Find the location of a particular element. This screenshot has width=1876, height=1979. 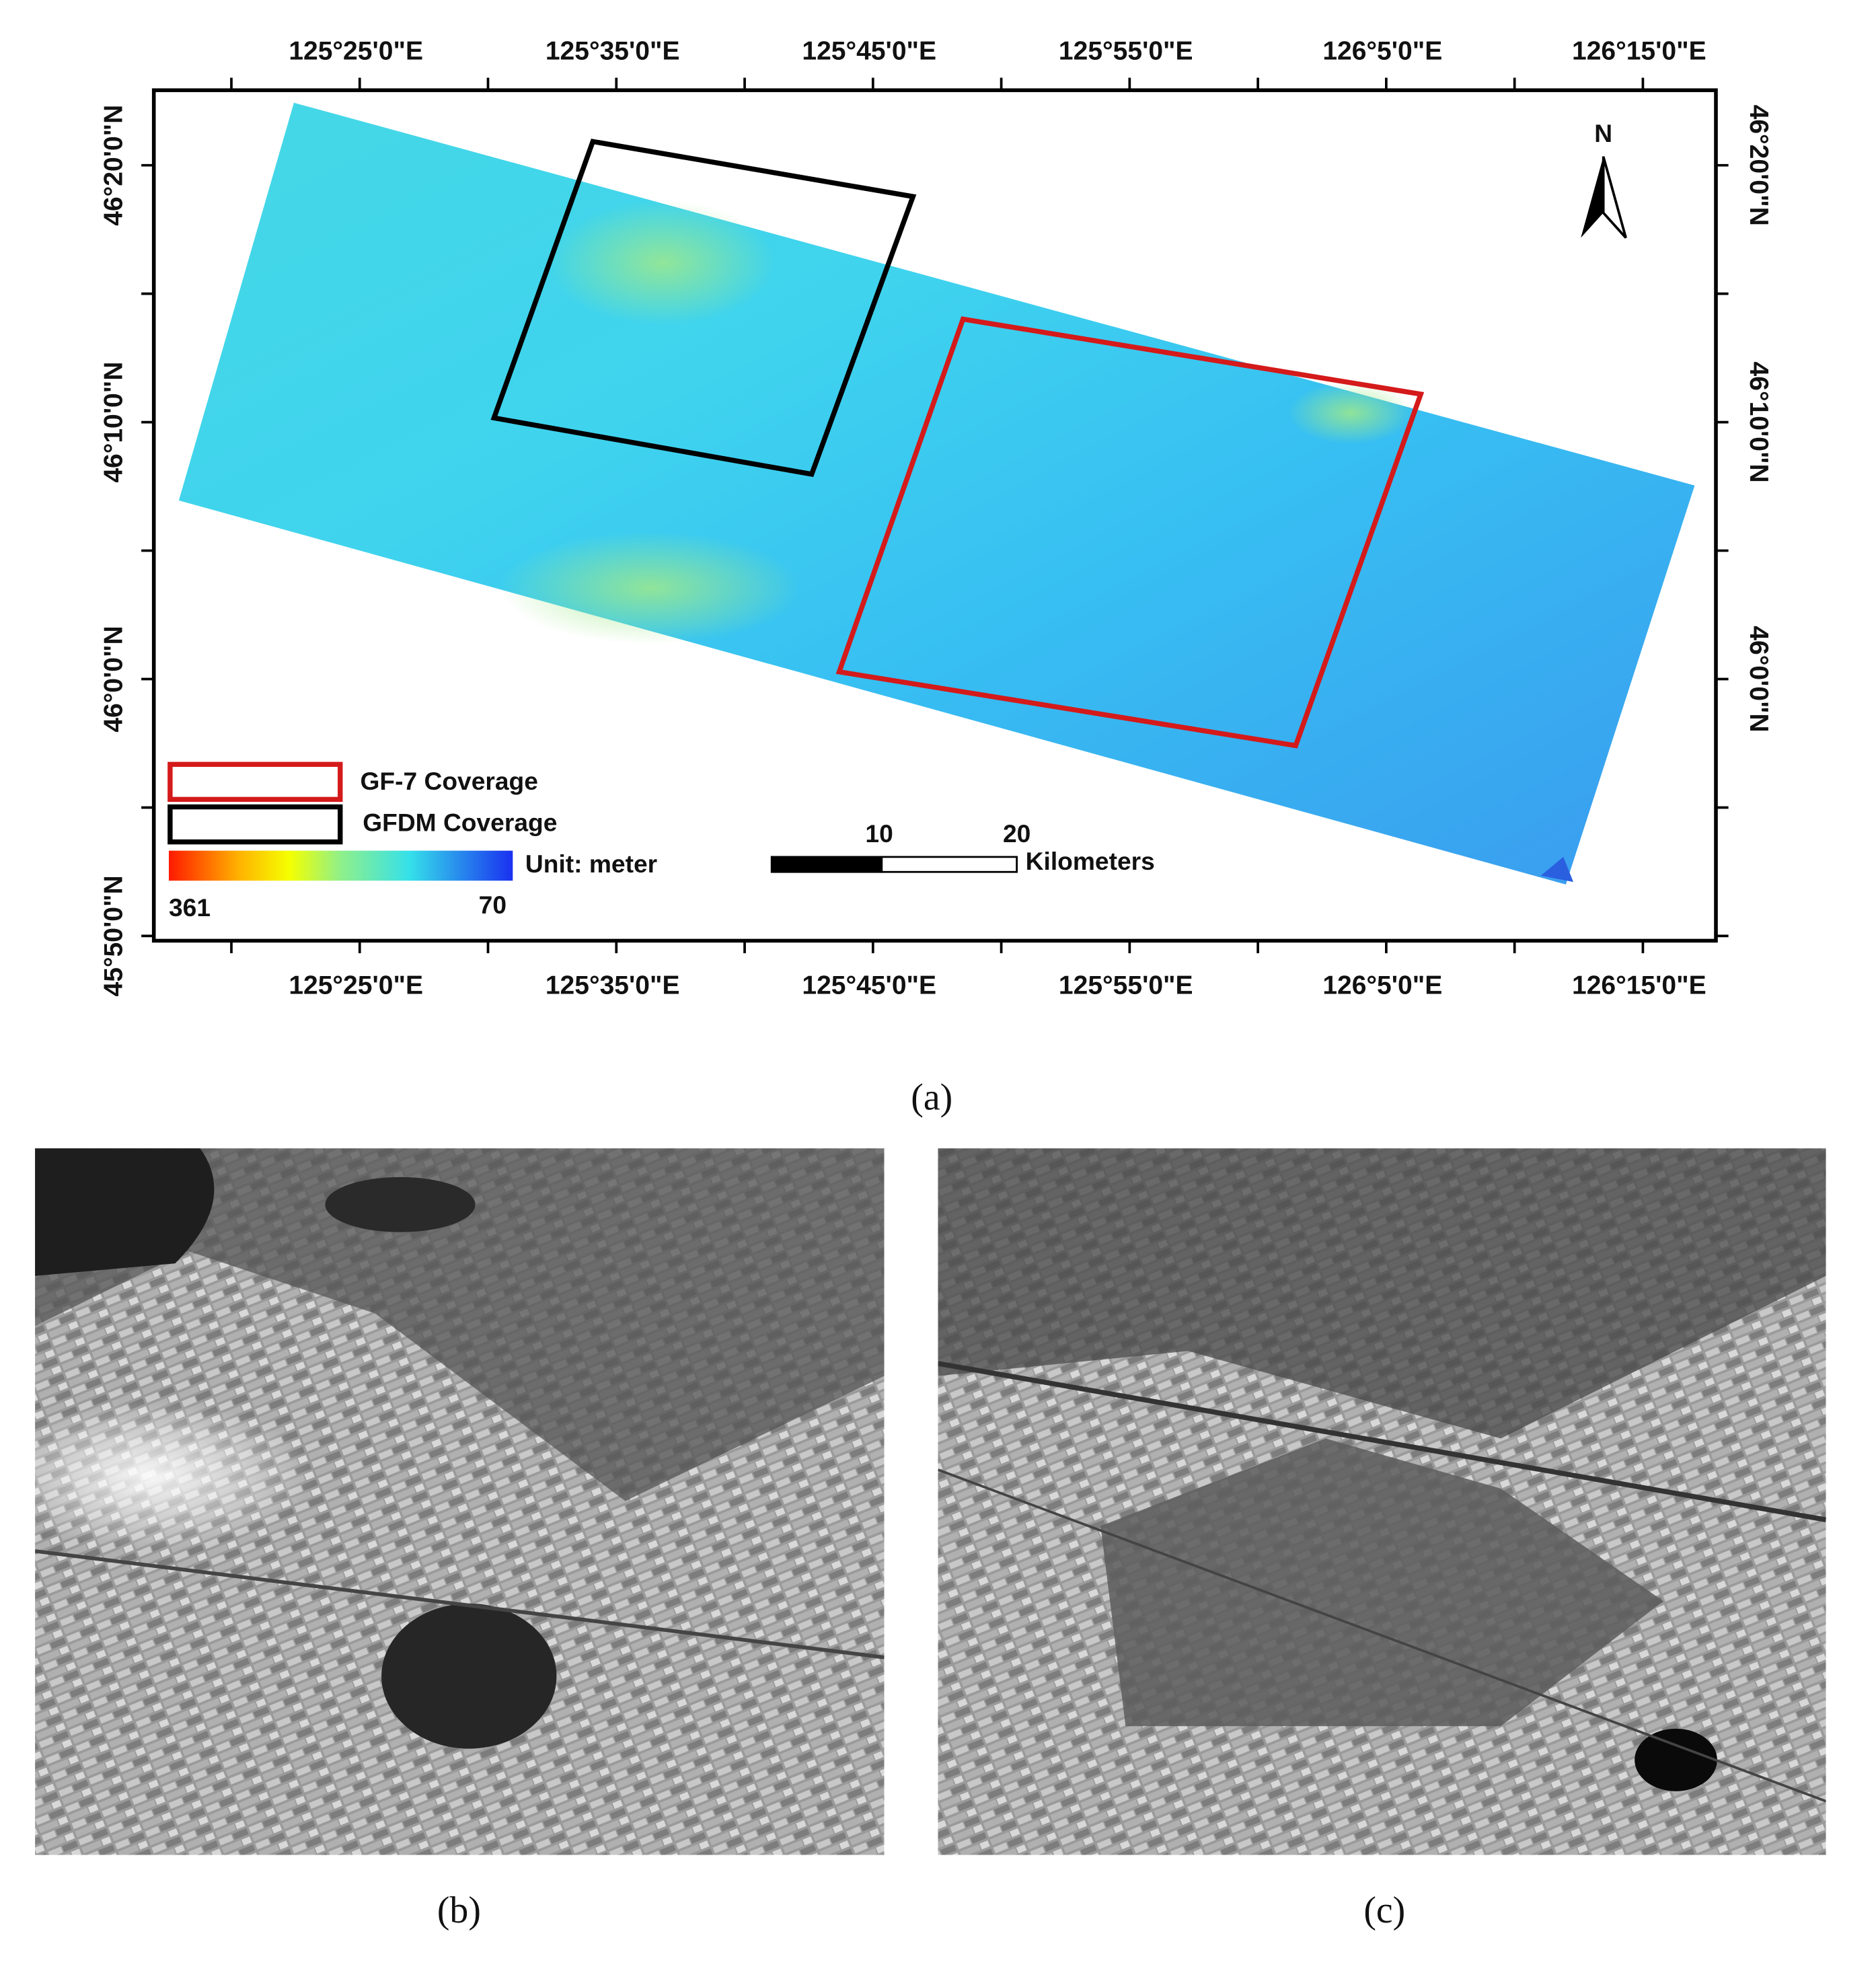

legend-gf7-swatch is located at coordinates (255, 781).